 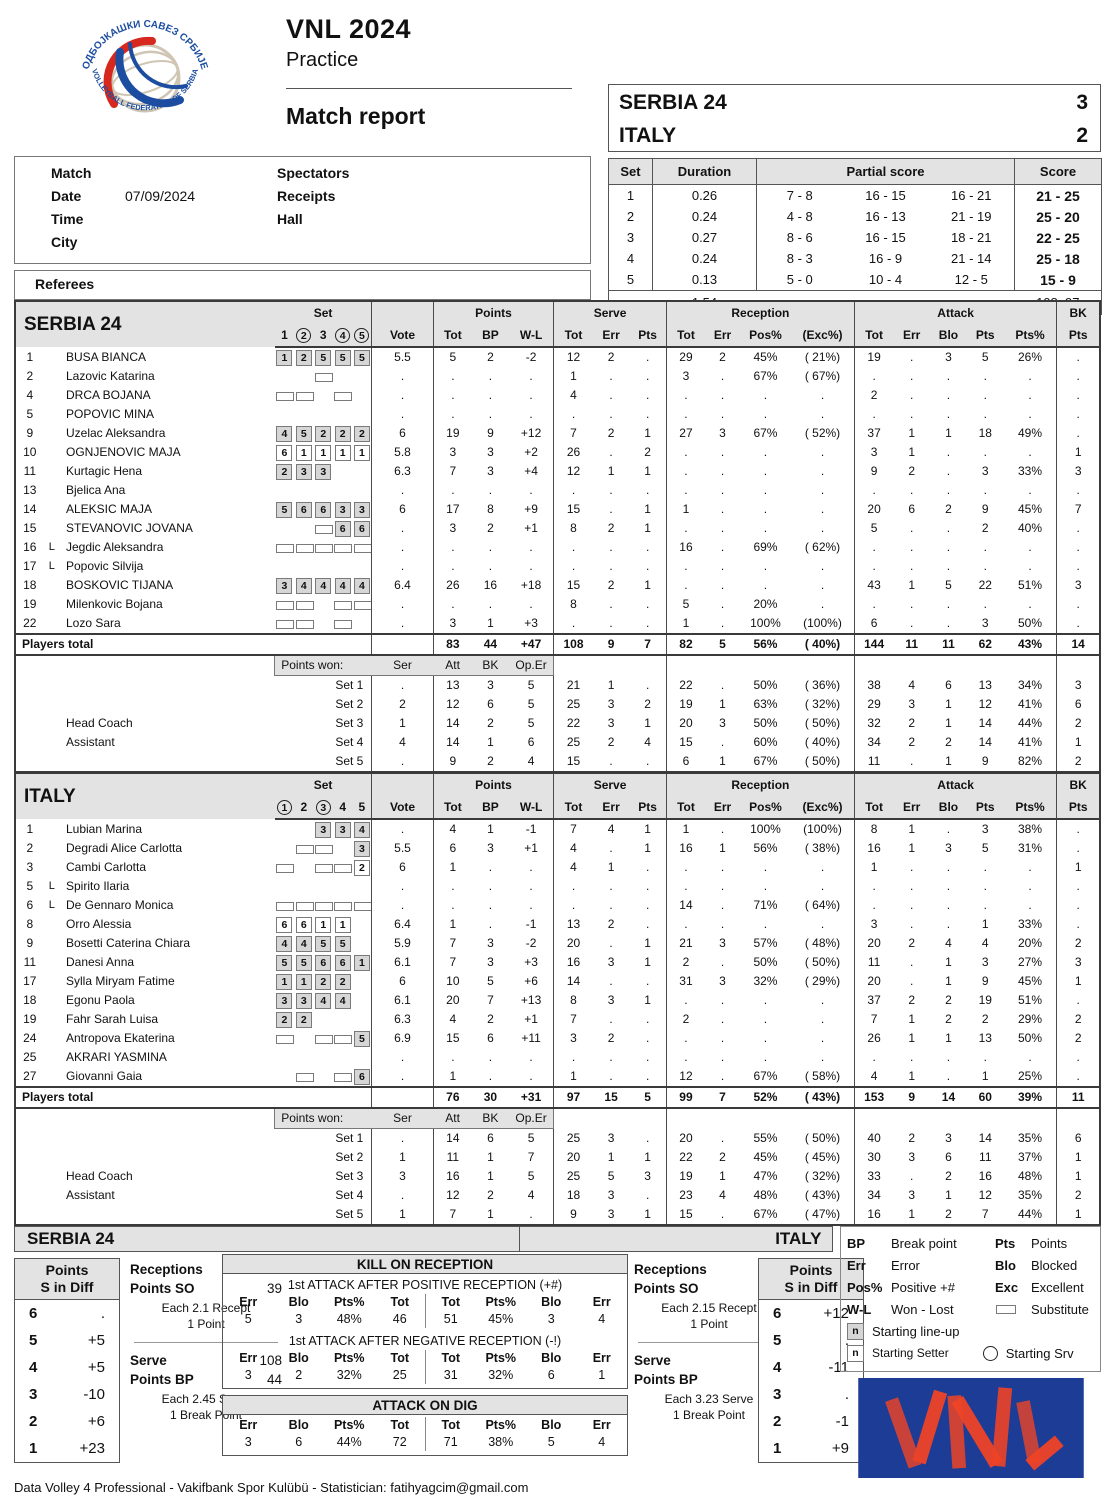 I want to click on player-number: 9, so click(x=30, y=433).